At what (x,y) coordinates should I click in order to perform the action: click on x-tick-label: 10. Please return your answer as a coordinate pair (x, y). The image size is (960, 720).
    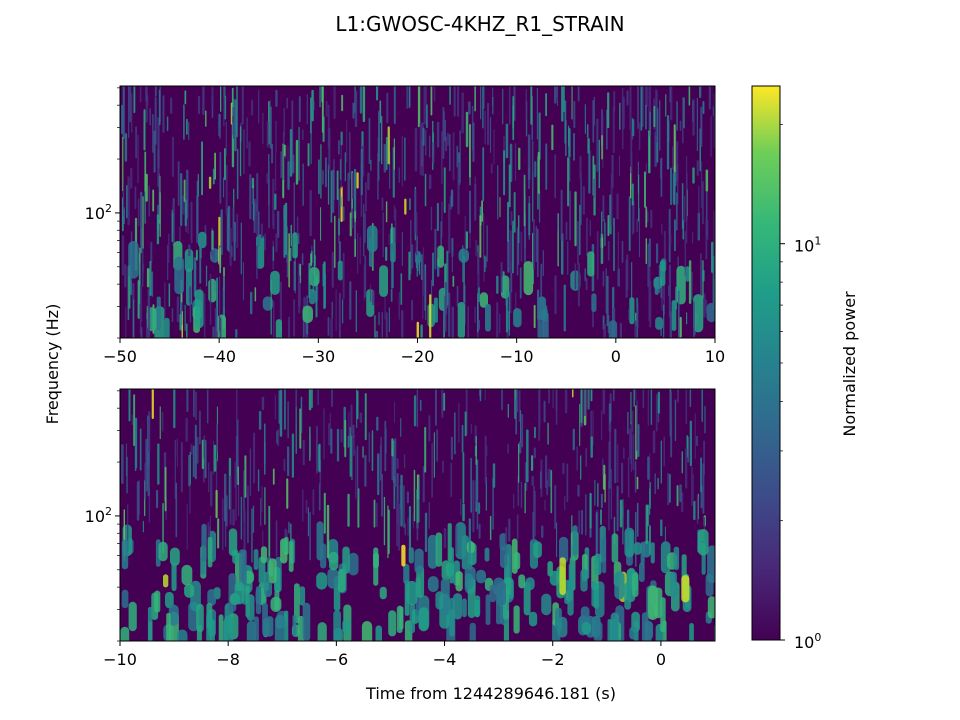
    Looking at the image, I should click on (715, 356).